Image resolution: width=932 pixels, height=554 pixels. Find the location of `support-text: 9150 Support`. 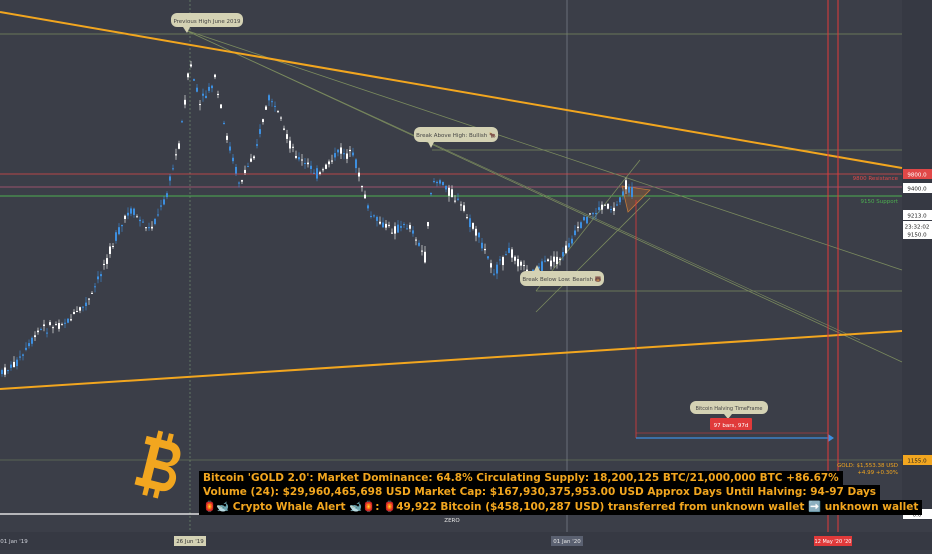

support-text: 9150 Support is located at coordinates (880, 202).